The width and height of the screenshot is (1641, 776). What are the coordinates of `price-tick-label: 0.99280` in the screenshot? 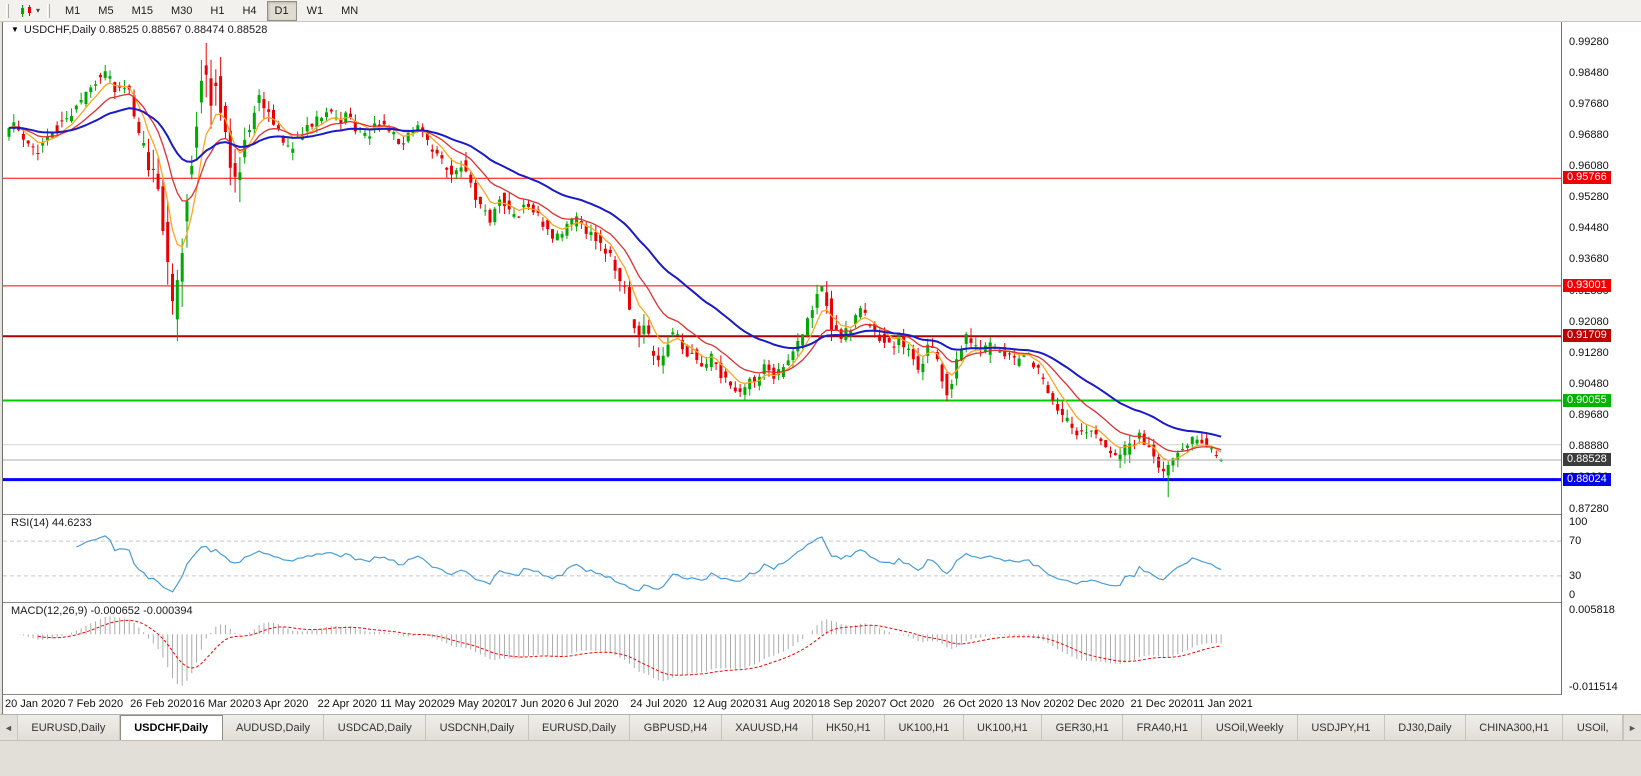 It's located at (1589, 41).